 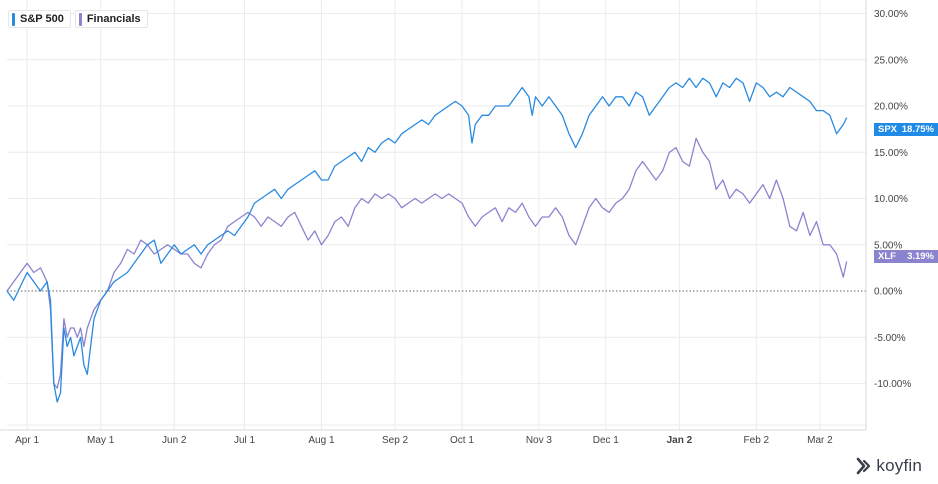 What do you see at coordinates (680, 440) in the screenshot?
I see `x-tick-label: Jan 2` at bounding box center [680, 440].